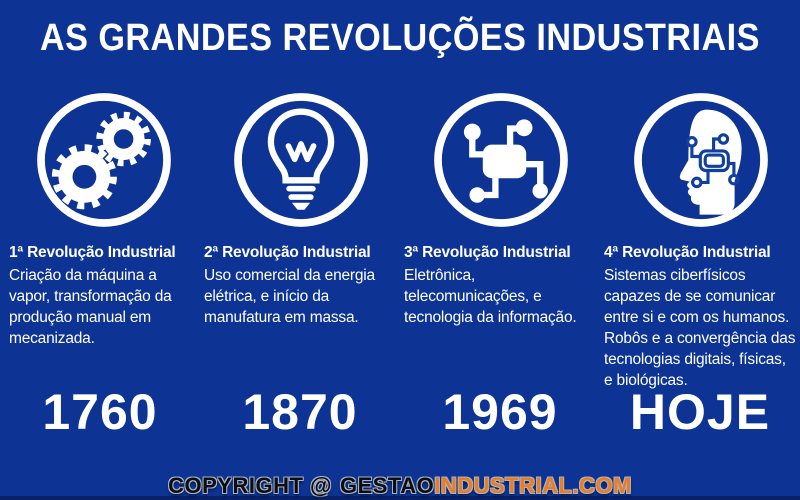  I want to click on revolution-heading: 2ª Revolução Industrial, so click(287, 252).